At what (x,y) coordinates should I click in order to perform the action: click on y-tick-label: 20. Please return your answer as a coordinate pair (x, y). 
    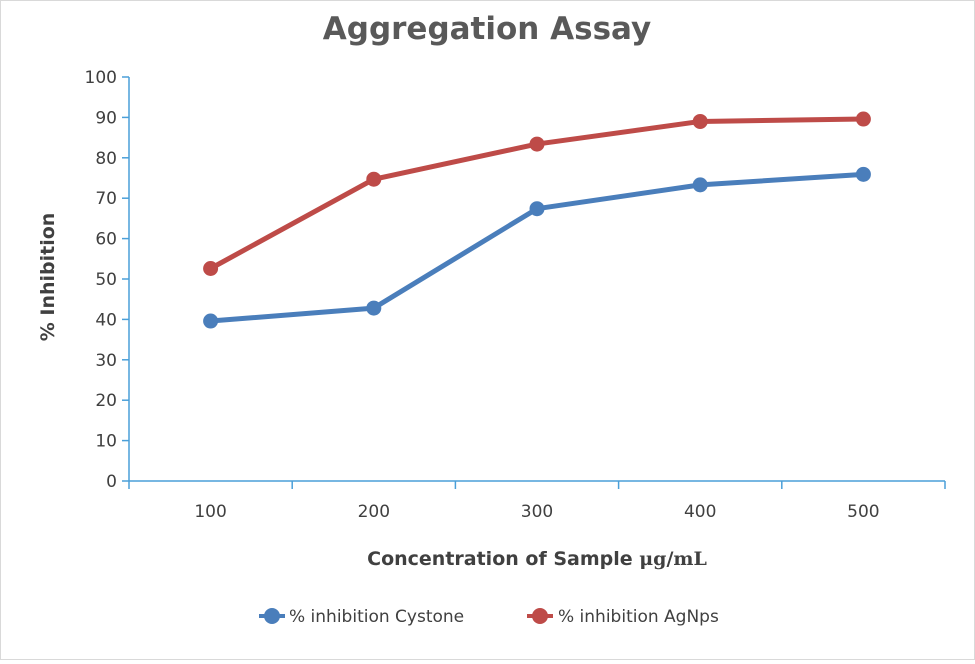
    Looking at the image, I should click on (106, 401).